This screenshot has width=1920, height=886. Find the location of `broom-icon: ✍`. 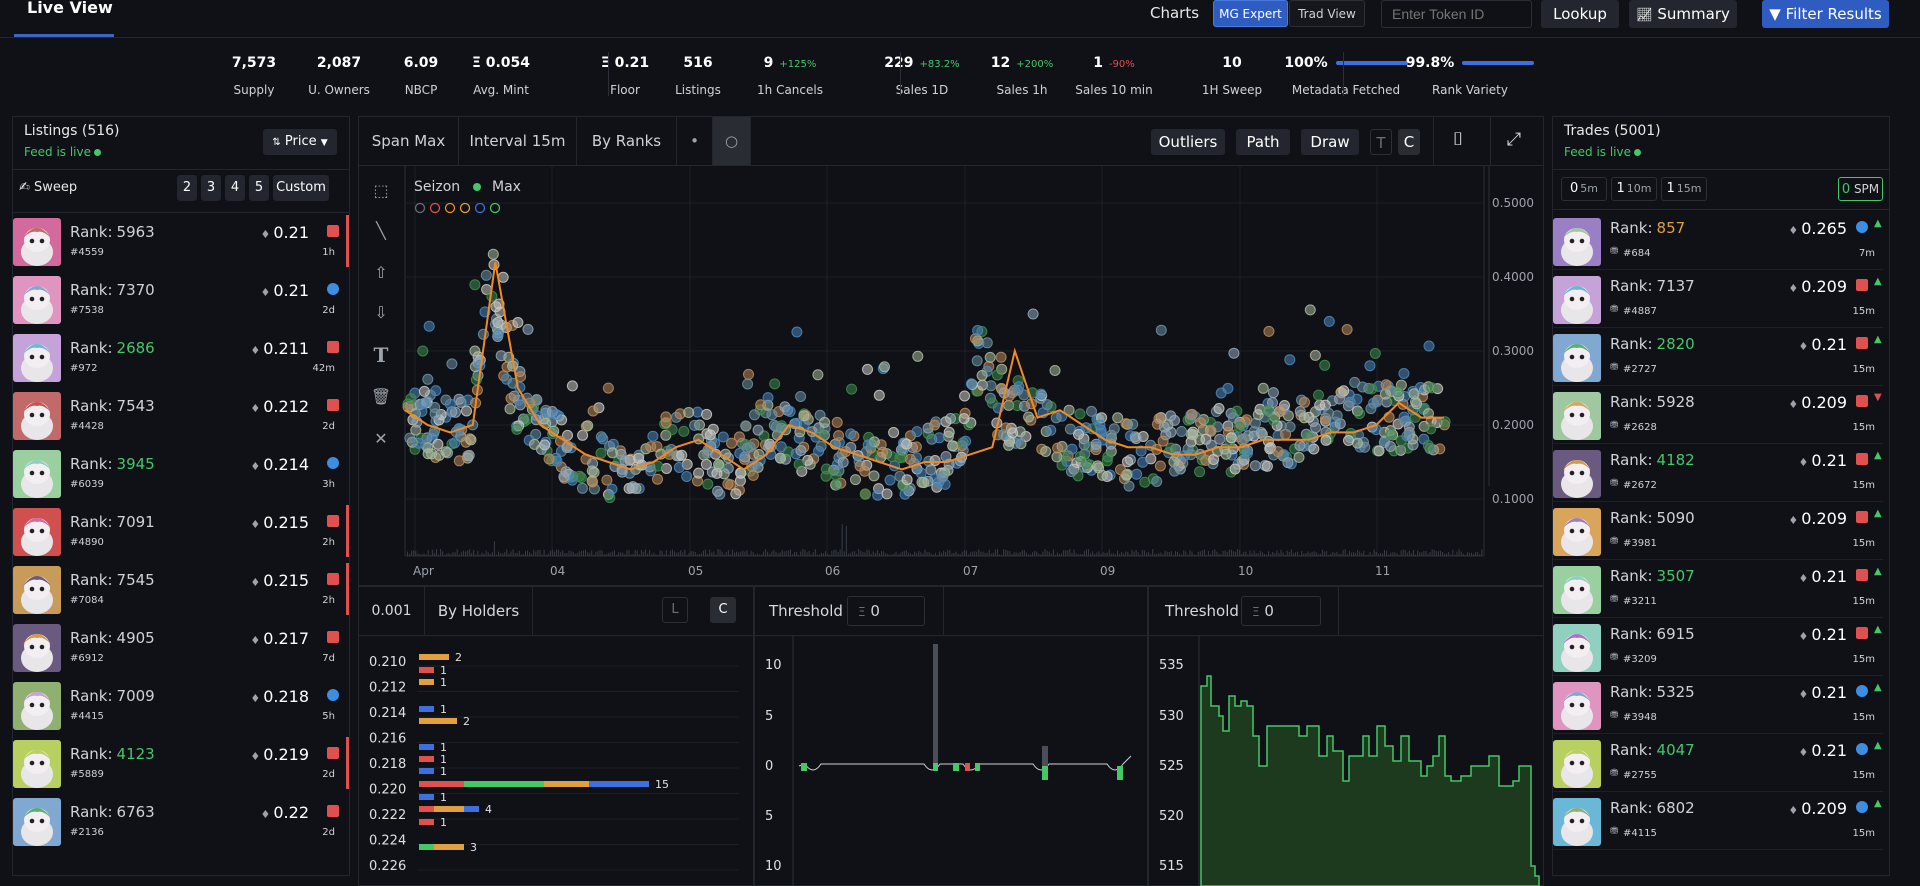

broom-icon: ✍ is located at coordinates (24, 187).